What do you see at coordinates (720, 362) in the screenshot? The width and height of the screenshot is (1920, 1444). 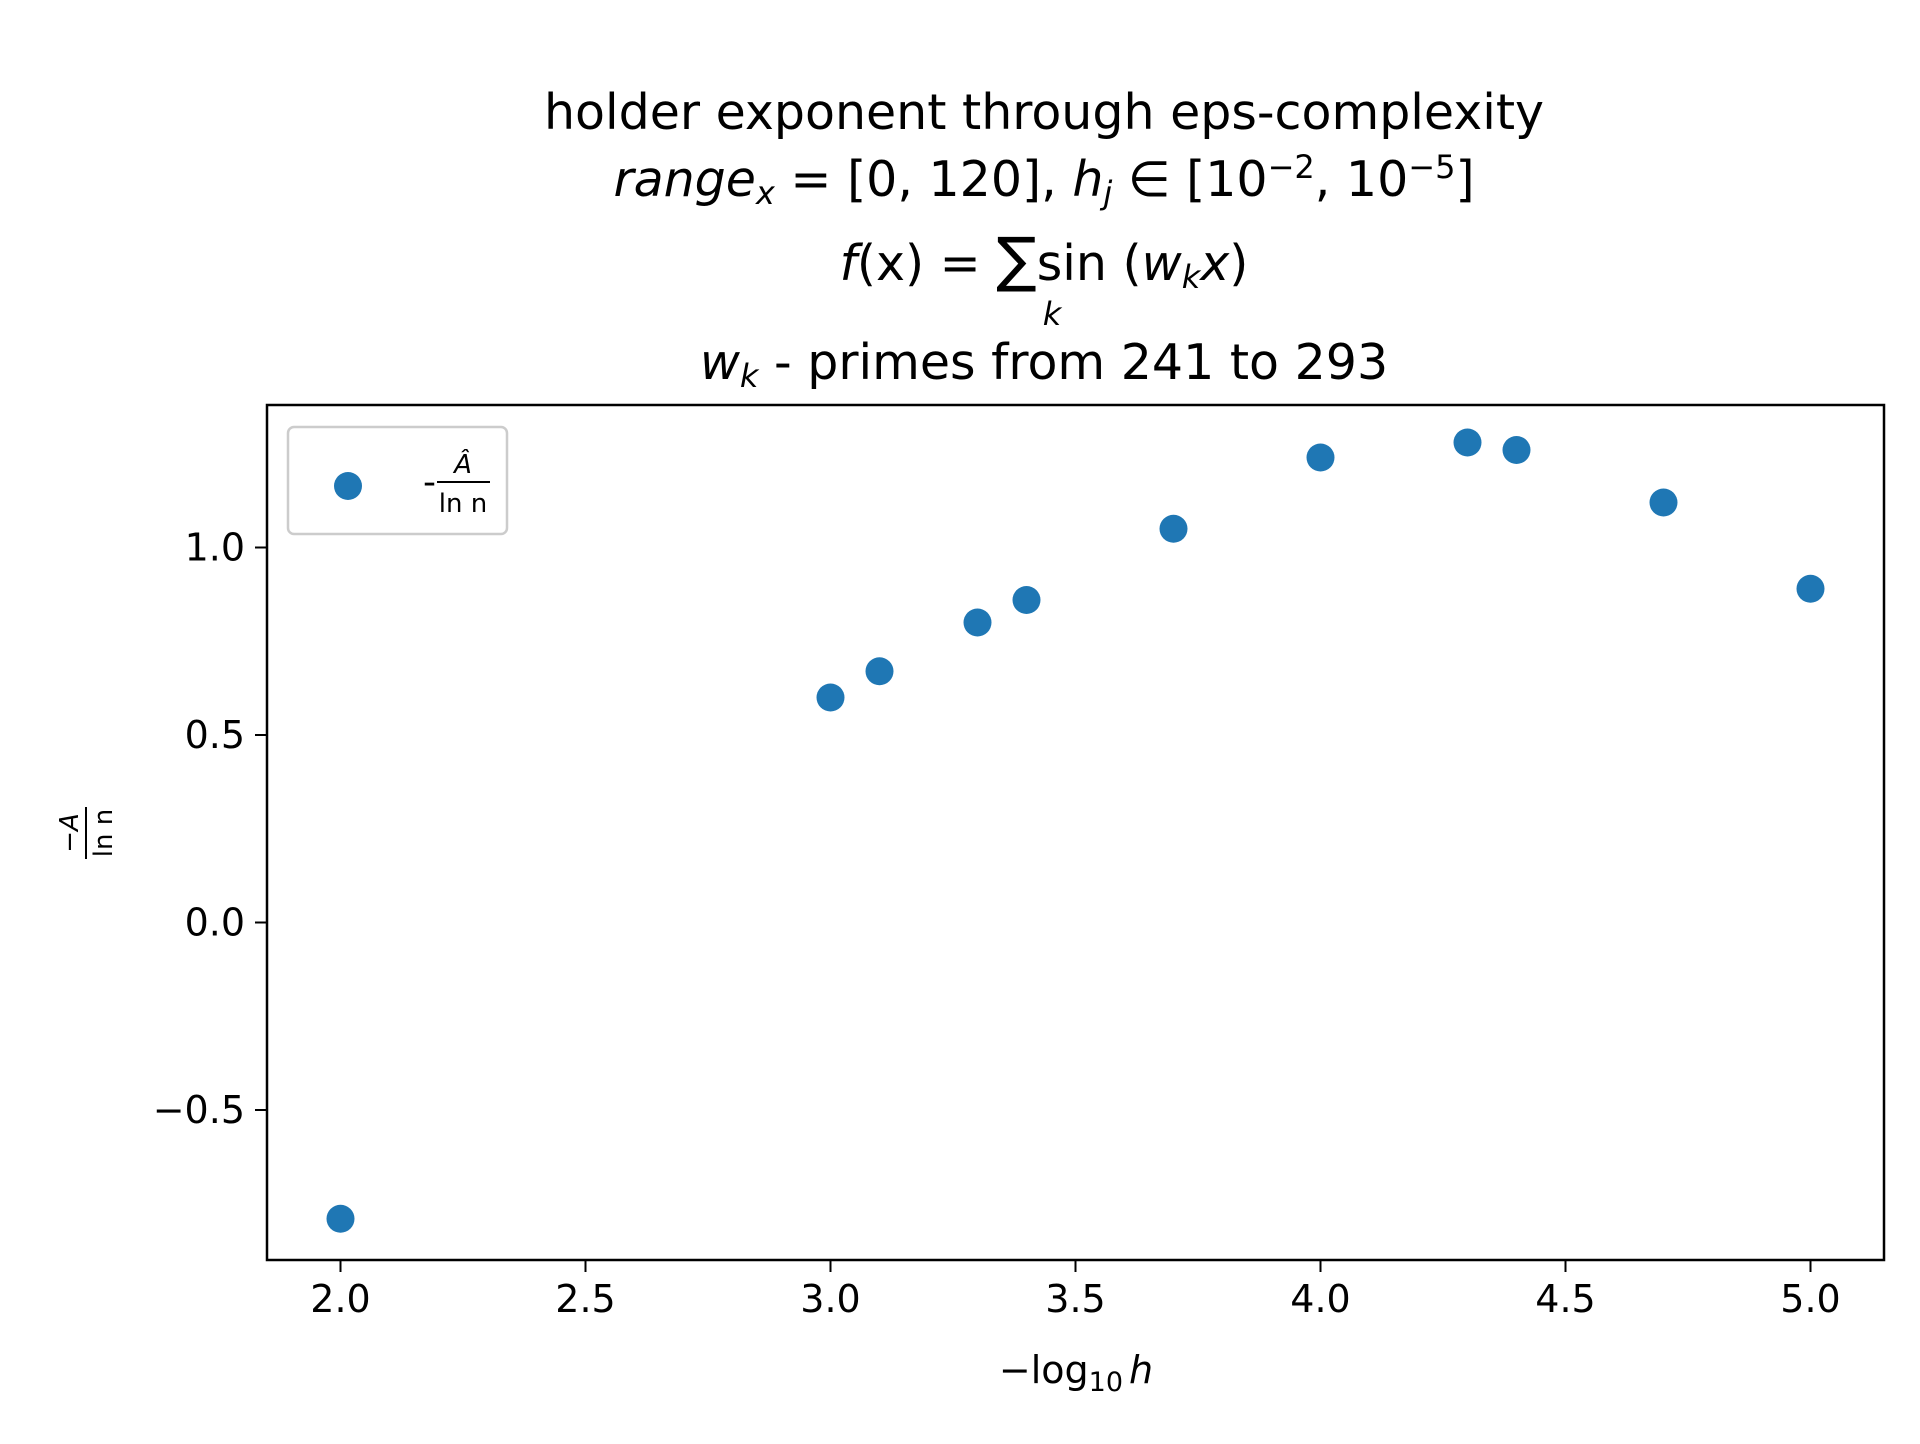 I see `title-wk-w: w` at bounding box center [720, 362].